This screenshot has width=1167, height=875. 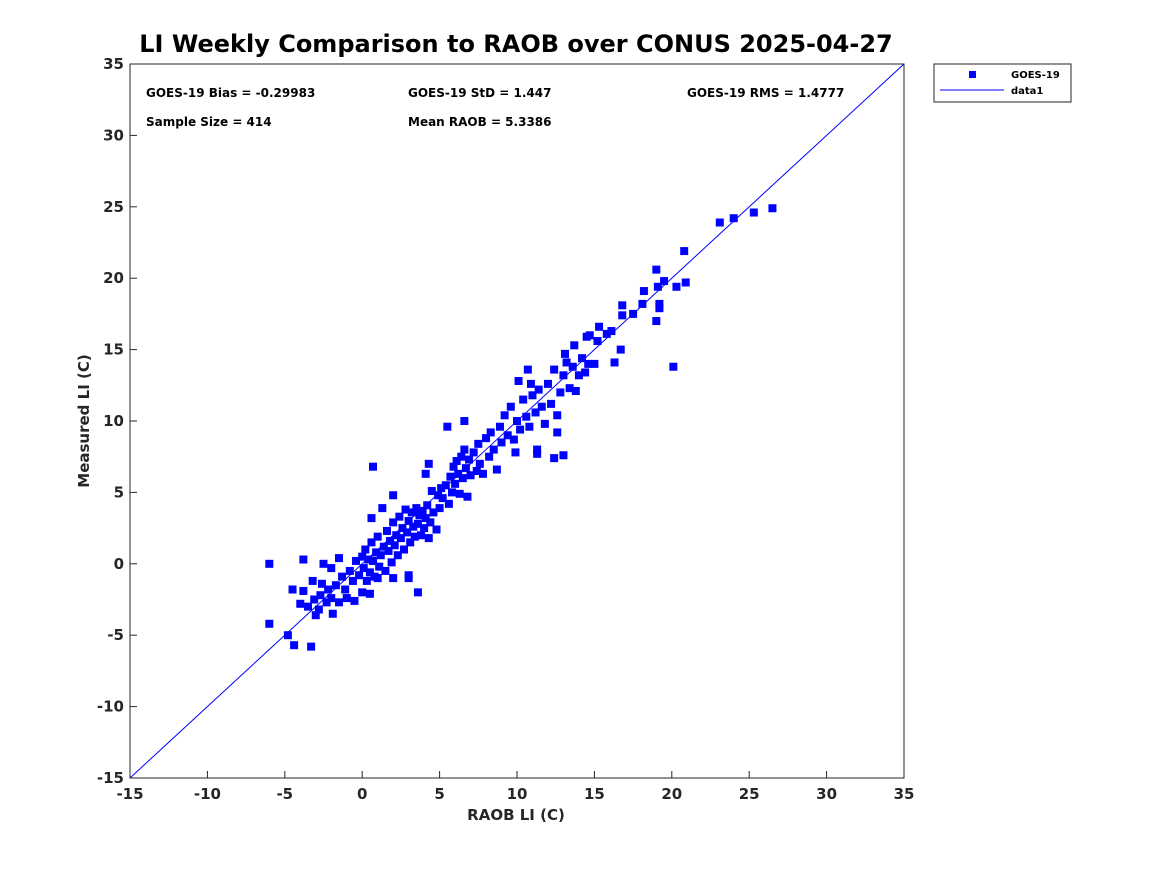 I want to click on y-axis: -15 -10 -5 0 5 10 15 20 25 30 35, so click(x=117, y=421).